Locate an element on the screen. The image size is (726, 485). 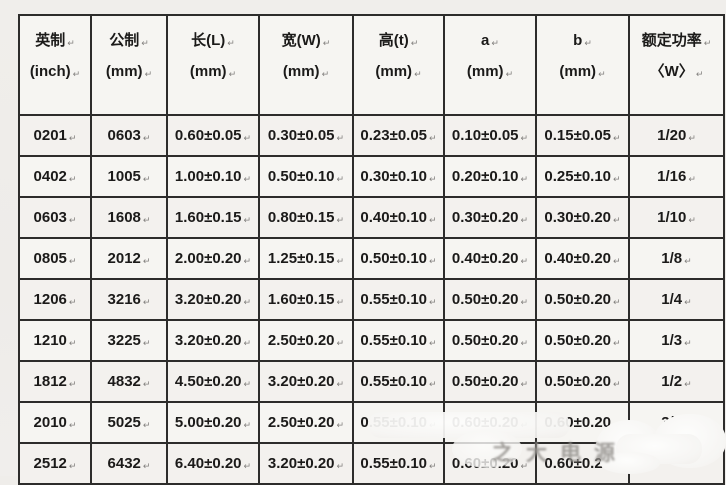
cell-value: 0.50±0.20 is located at coordinates (485, 381).